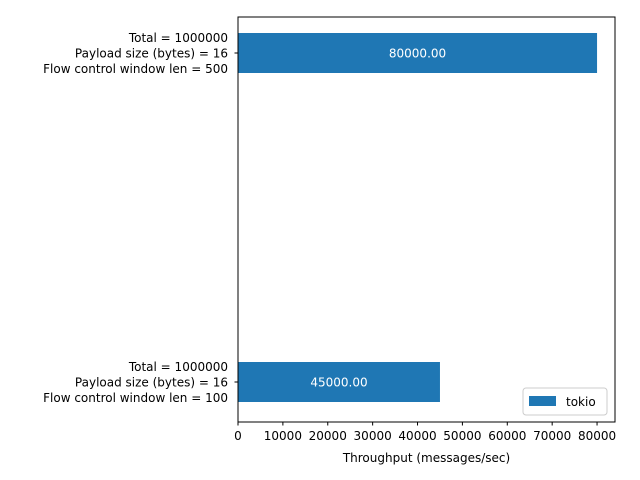 The height and width of the screenshot is (480, 640). I want to click on legend-box, so click(565, 401).